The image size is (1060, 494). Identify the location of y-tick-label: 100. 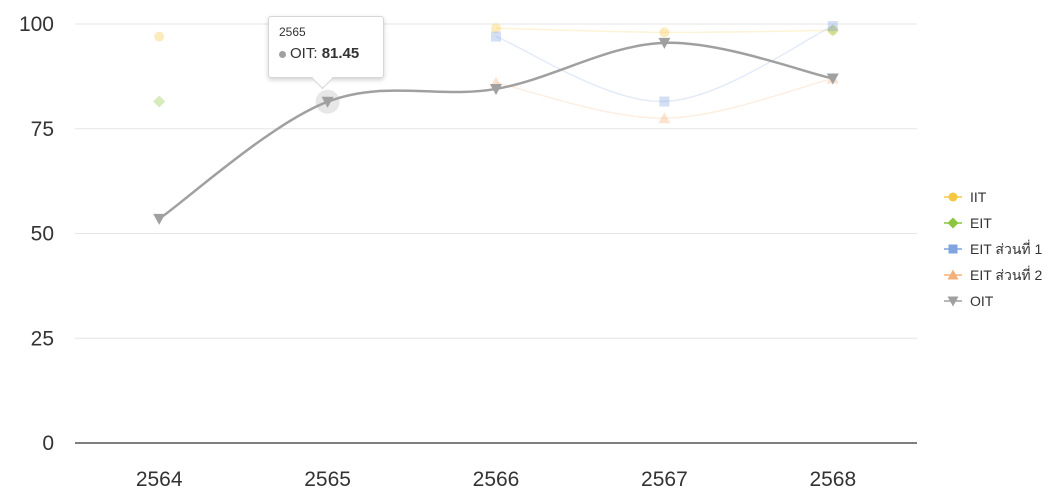
(36, 24).